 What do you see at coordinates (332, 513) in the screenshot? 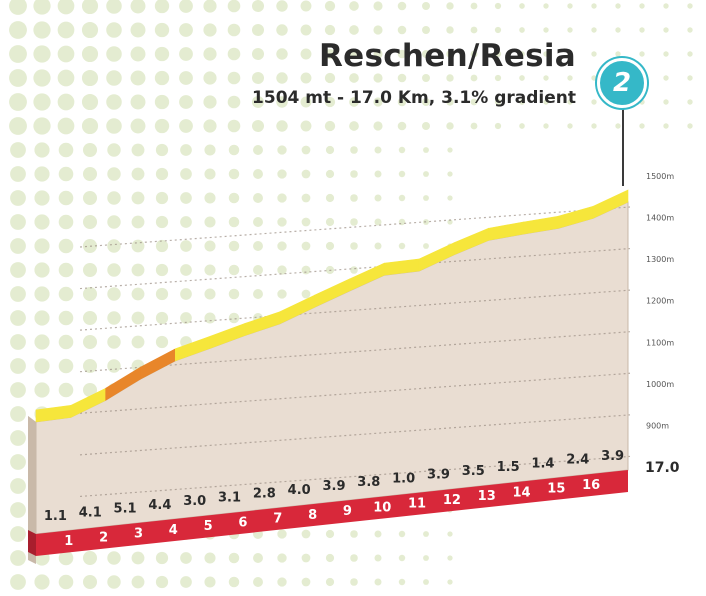
I see `km-band` at bounding box center [332, 513].